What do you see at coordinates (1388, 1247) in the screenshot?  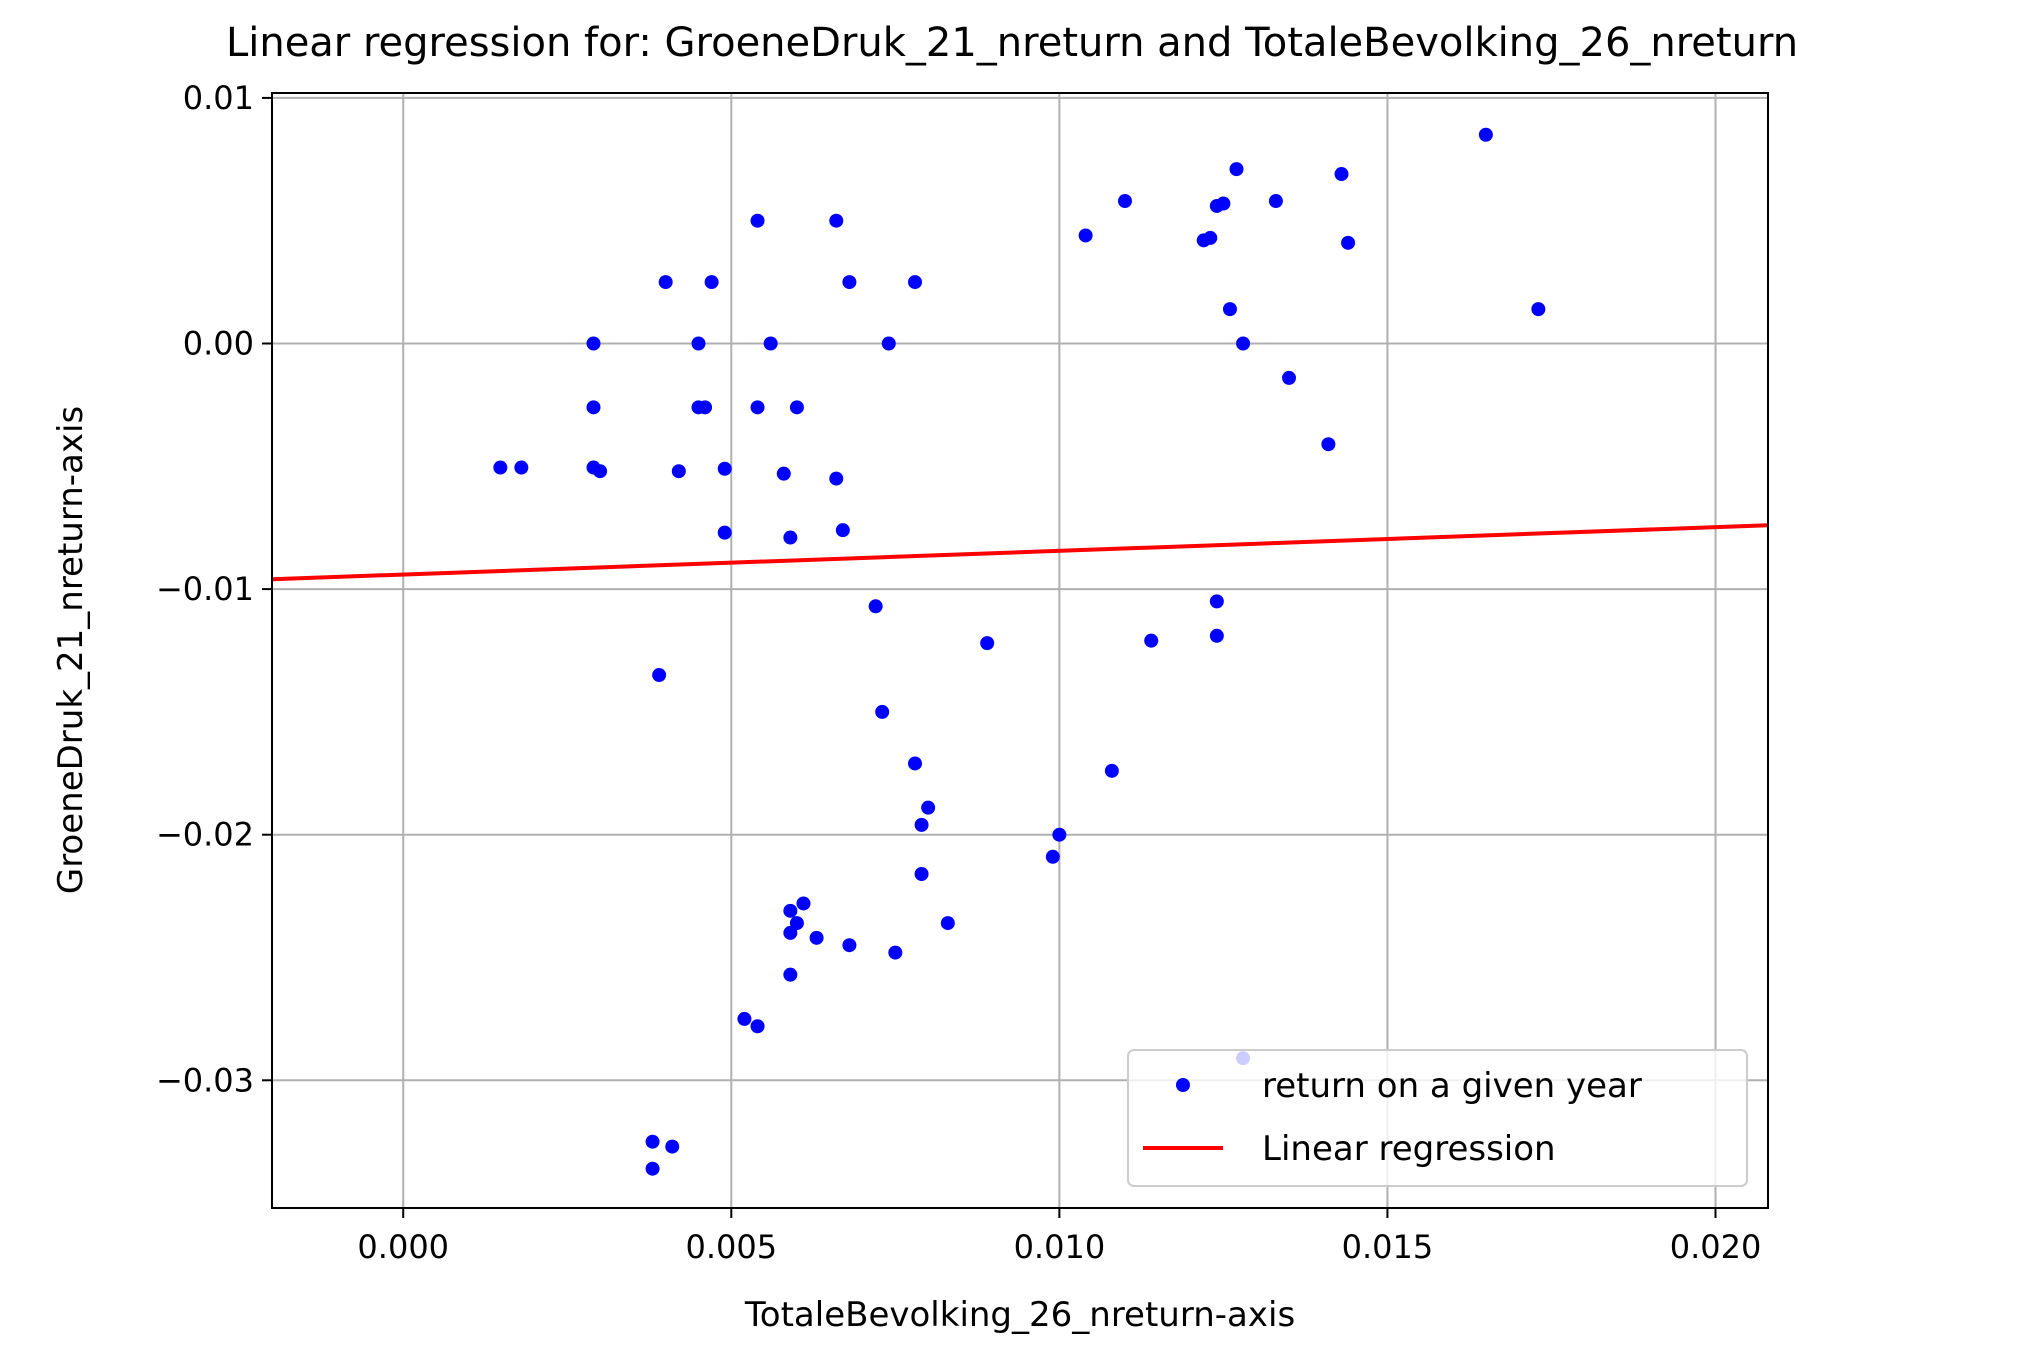 I see `x-tick-label: 0.015` at bounding box center [1388, 1247].